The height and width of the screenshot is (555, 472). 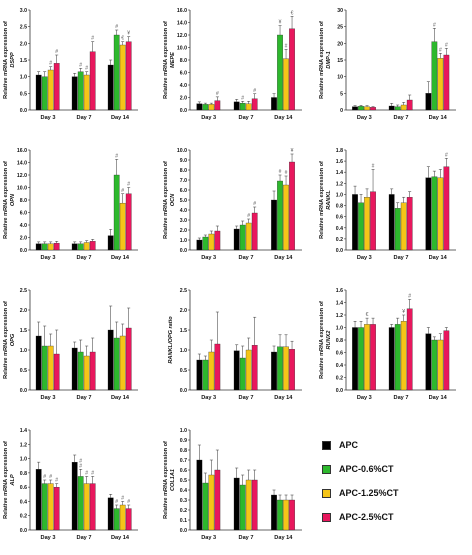 What do you see at coordinates (341, 111) in the screenshot?
I see `y-tick-label: 0` at bounding box center [341, 111].